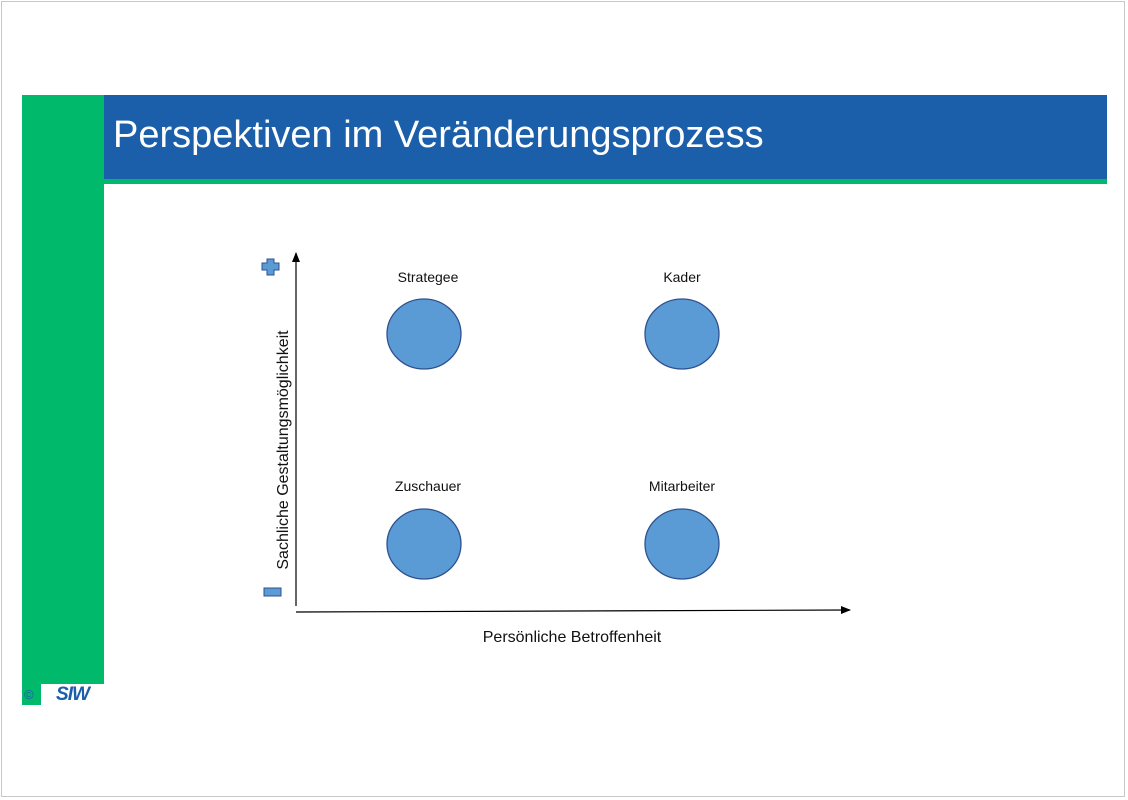 This screenshot has height=800, width=1128. I want to click on label-strategee: Strategee, so click(428, 277).